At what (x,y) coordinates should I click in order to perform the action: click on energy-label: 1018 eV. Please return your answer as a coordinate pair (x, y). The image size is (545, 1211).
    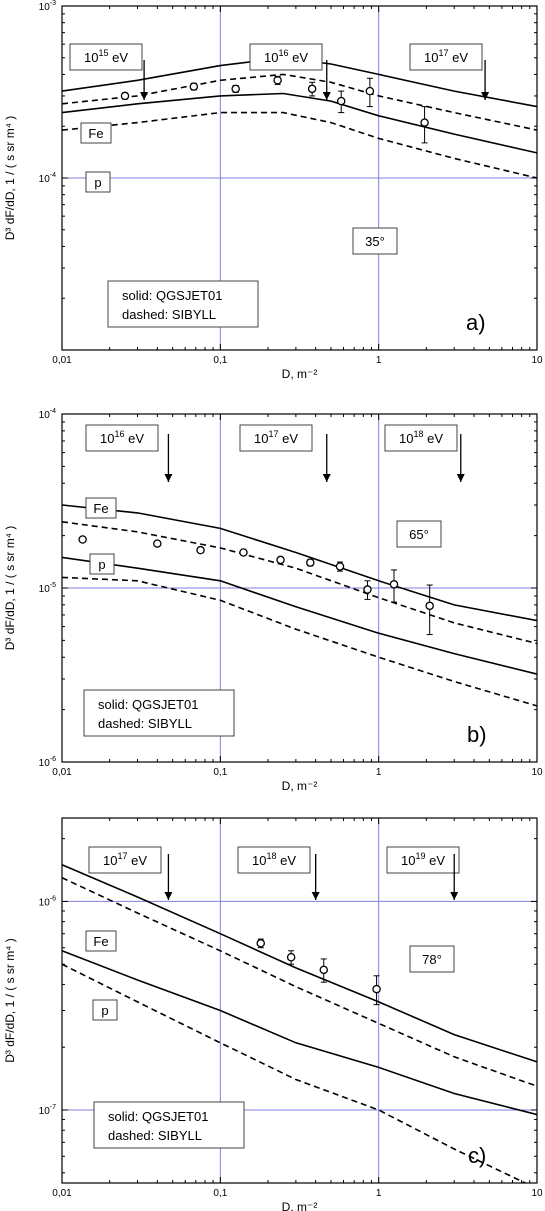
    Looking at the image, I should click on (421, 437).